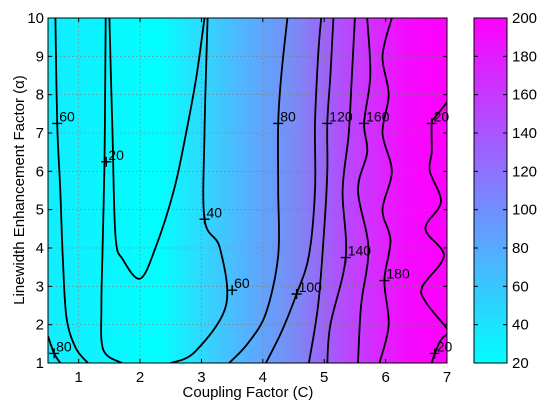 The width and height of the screenshot is (548, 401). Describe the element at coordinates (520, 286) in the screenshot. I see `colorbar-tick-label: 60` at that location.